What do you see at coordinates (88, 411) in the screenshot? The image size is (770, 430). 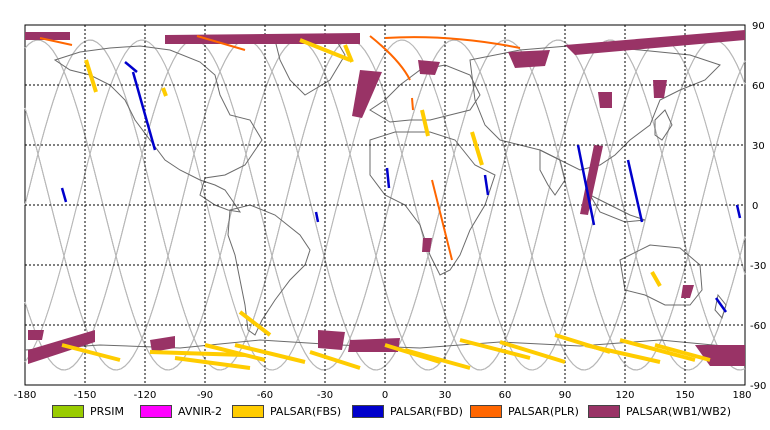 I see `legend-item-prsim: PRSIM` at bounding box center [88, 411].